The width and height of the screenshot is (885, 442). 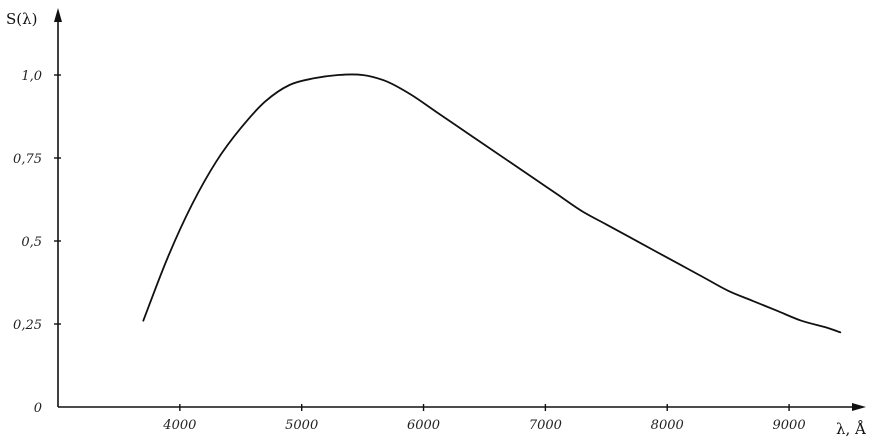 What do you see at coordinates (667, 425) in the screenshot?
I see `x-tick-label: 8000` at bounding box center [667, 425].